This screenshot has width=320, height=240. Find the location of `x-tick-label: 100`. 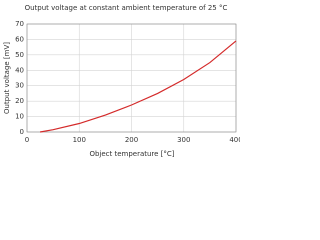

x-tick-label: 100 is located at coordinates (79, 140).